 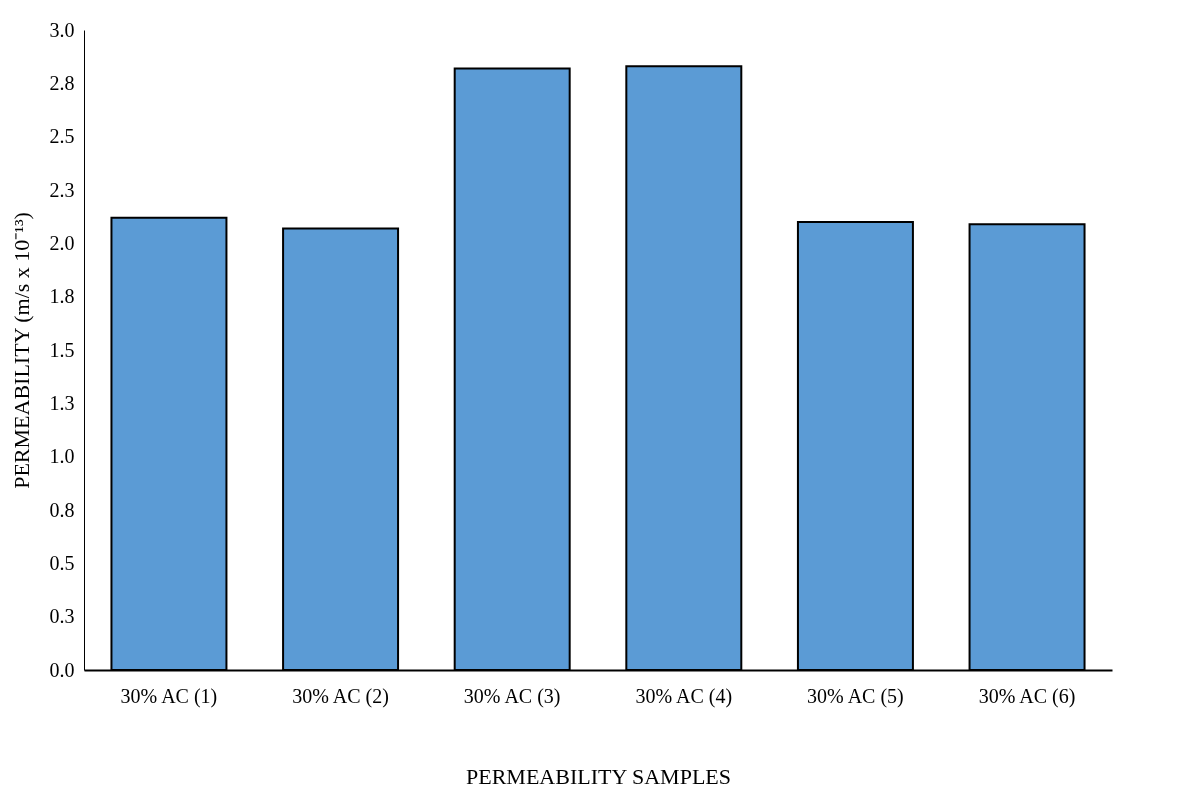 I want to click on y-tick-label: 0.0, so click(x=62, y=669).